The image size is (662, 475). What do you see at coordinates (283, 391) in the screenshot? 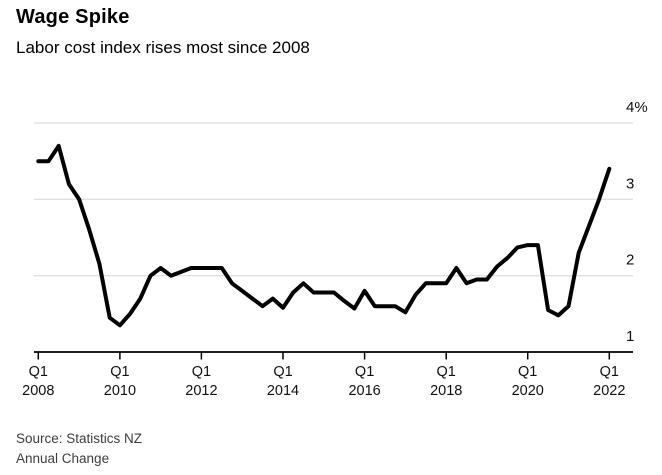
I see `x-tick-year: 2014` at bounding box center [283, 391].